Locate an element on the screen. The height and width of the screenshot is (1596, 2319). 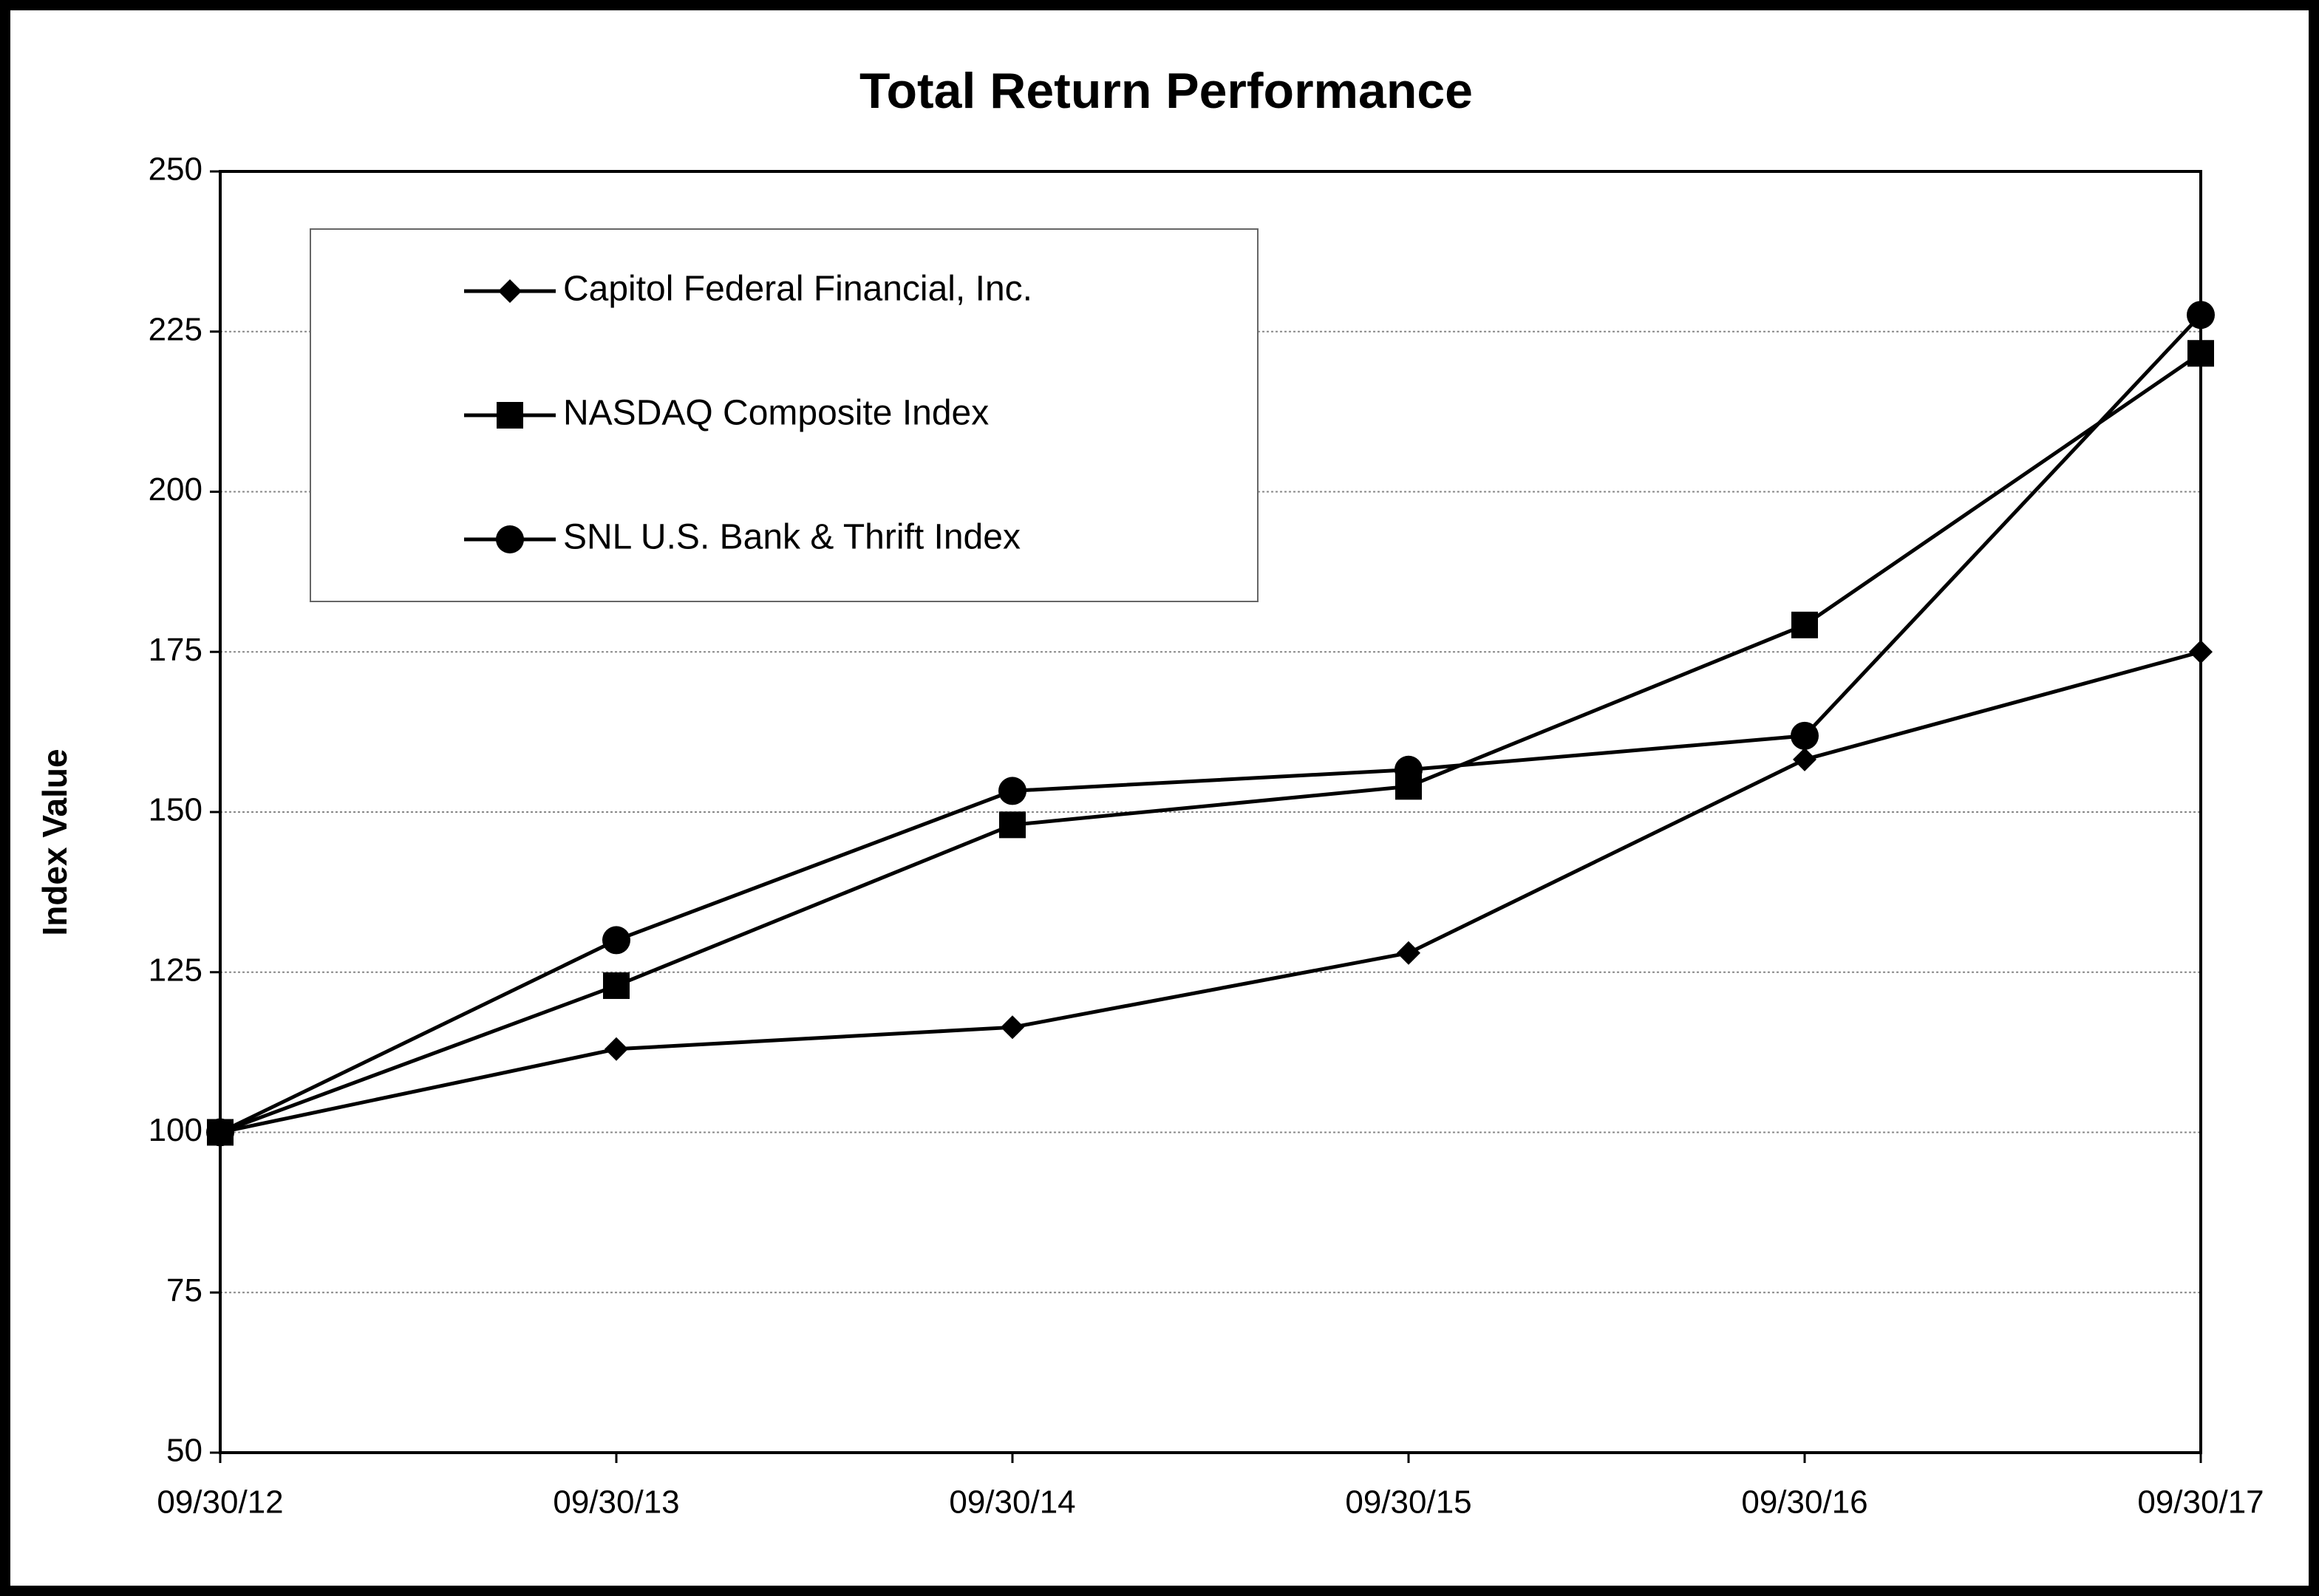
x-tick-label: 09/30/17 is located at coordinates (2200, 1502).